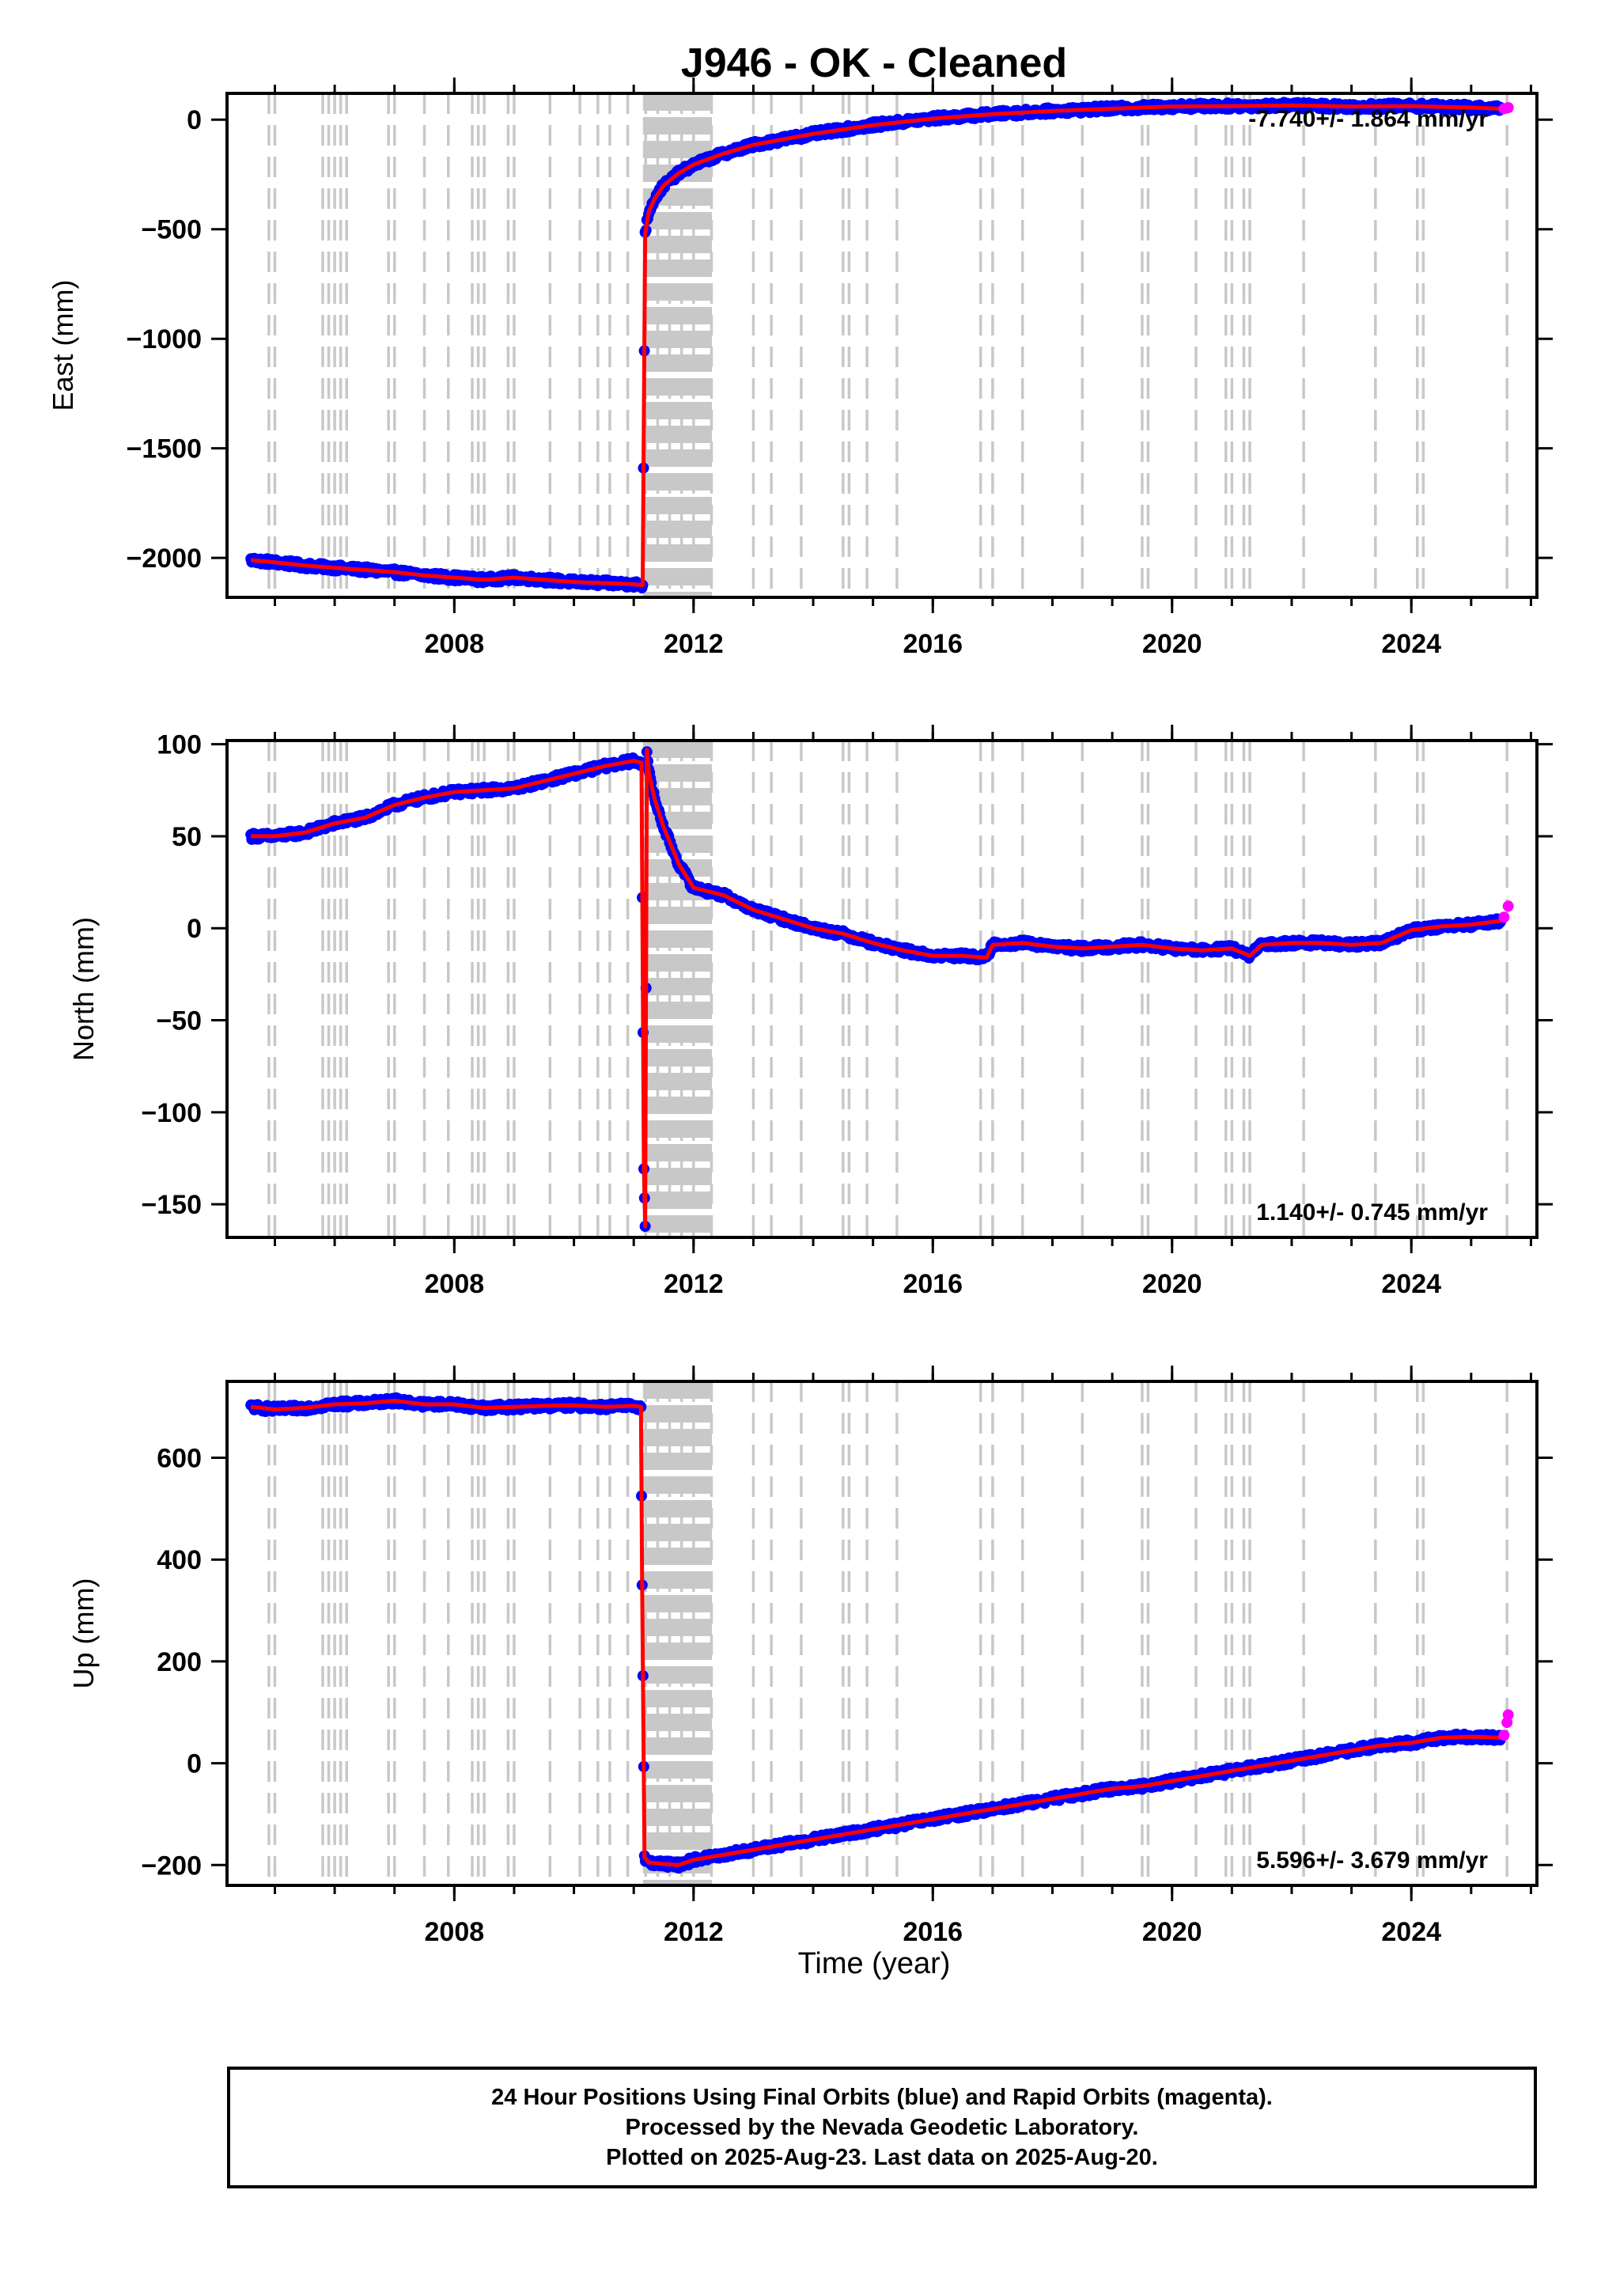  I want to click on y-tick-label: 400, so click(180, 1560).